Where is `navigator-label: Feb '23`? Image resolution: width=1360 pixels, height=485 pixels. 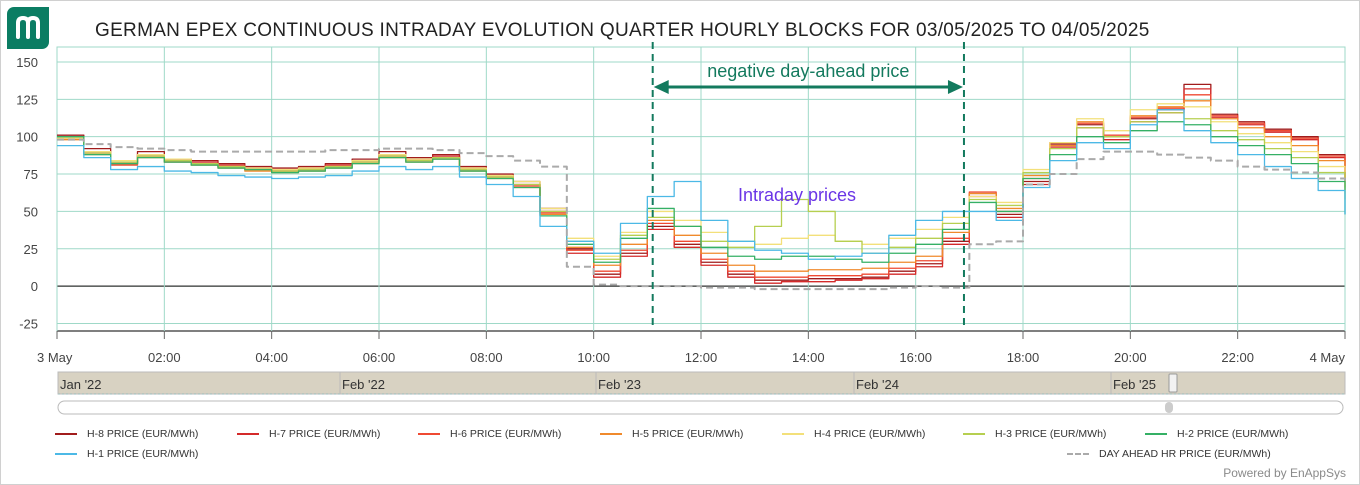 navigator-label: Feb '23 is located at coordinates (619, 384).